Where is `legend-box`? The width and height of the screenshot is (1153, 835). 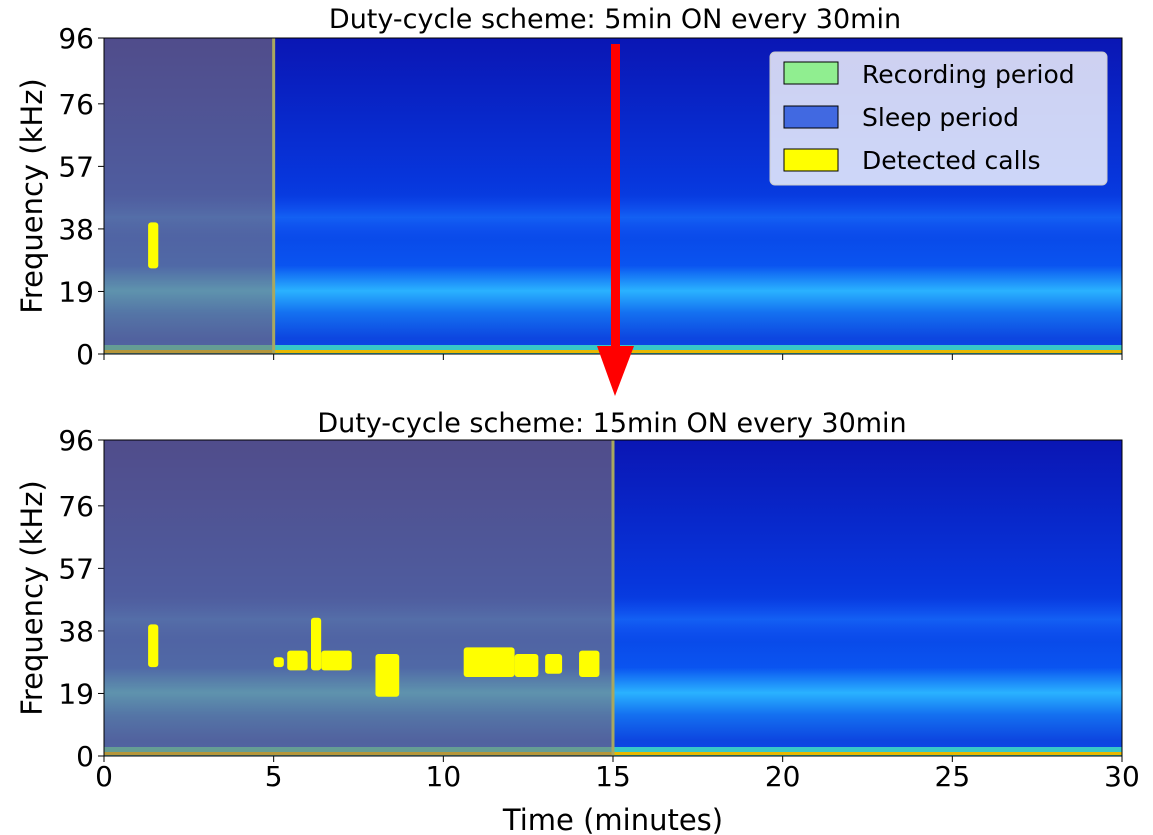
legend-box is located at coordinates (938, 118).